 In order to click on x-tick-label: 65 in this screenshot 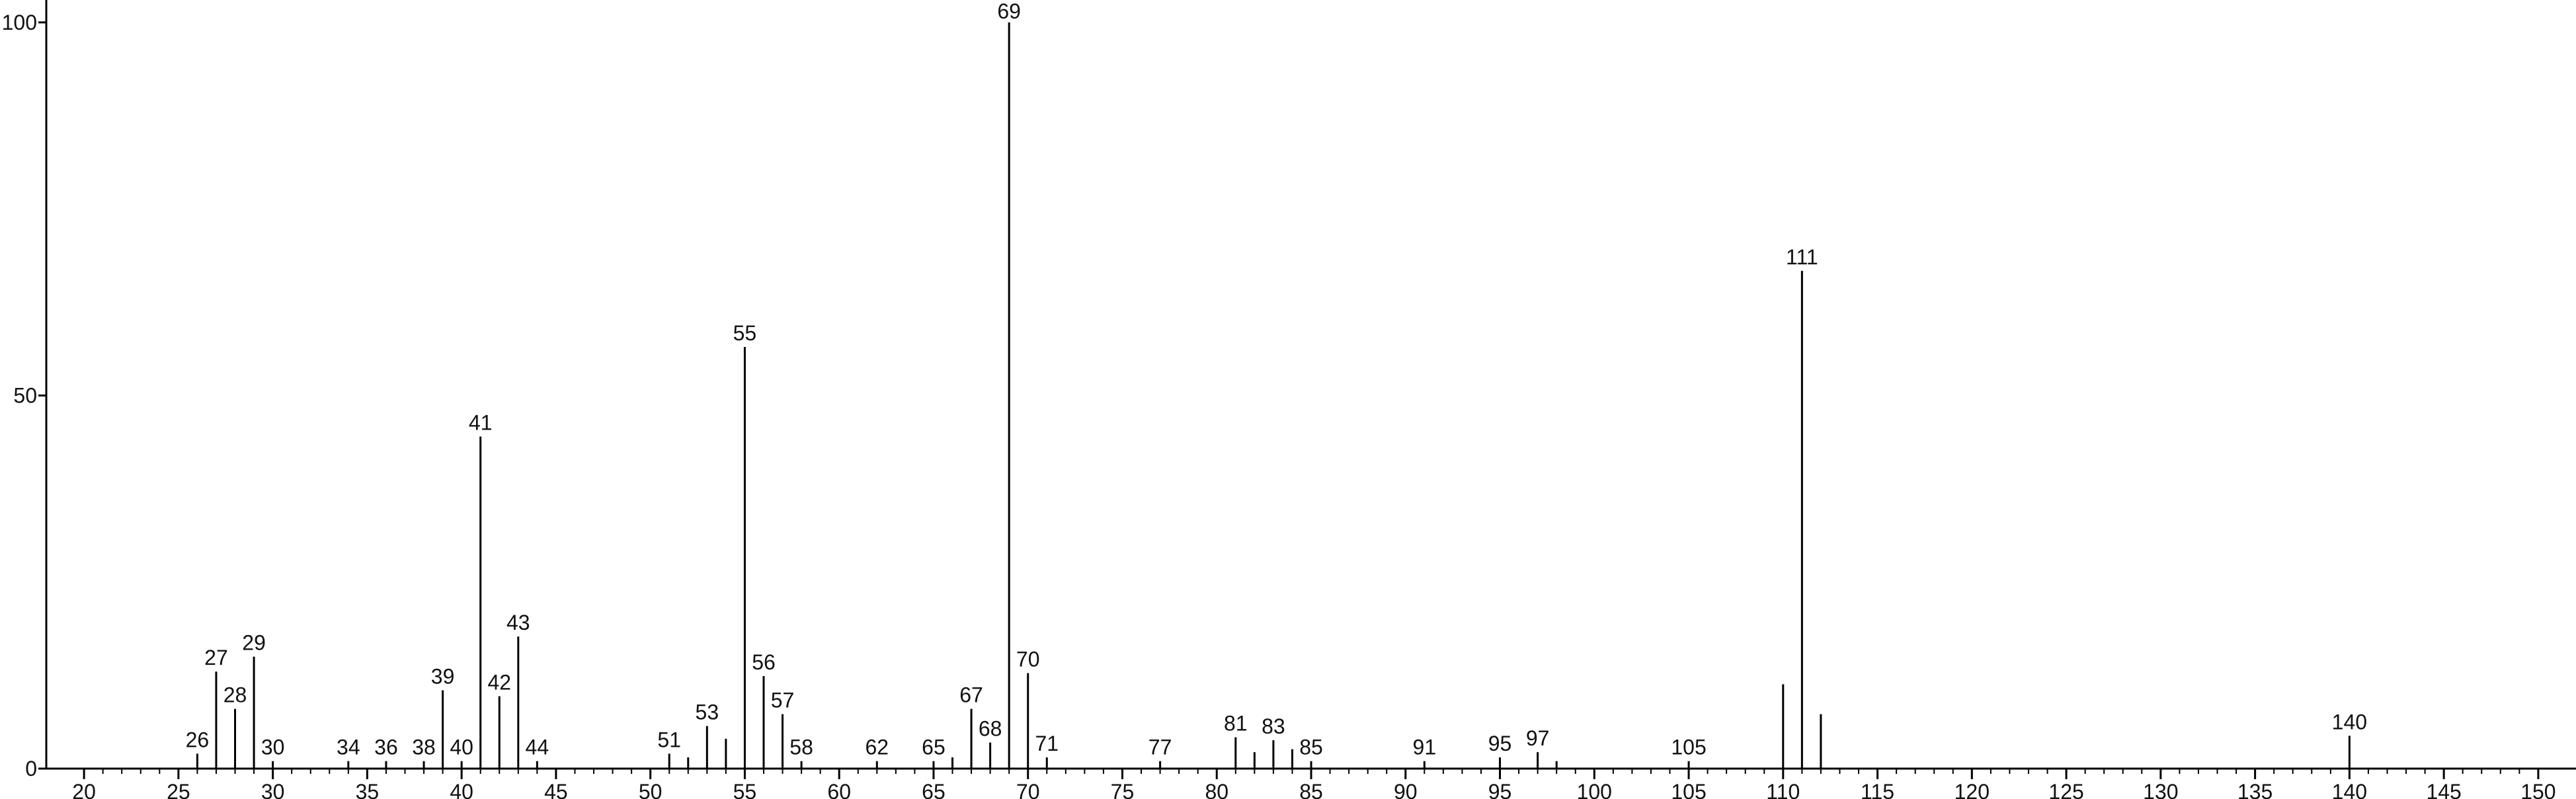, I will do `click(934, 789)`.